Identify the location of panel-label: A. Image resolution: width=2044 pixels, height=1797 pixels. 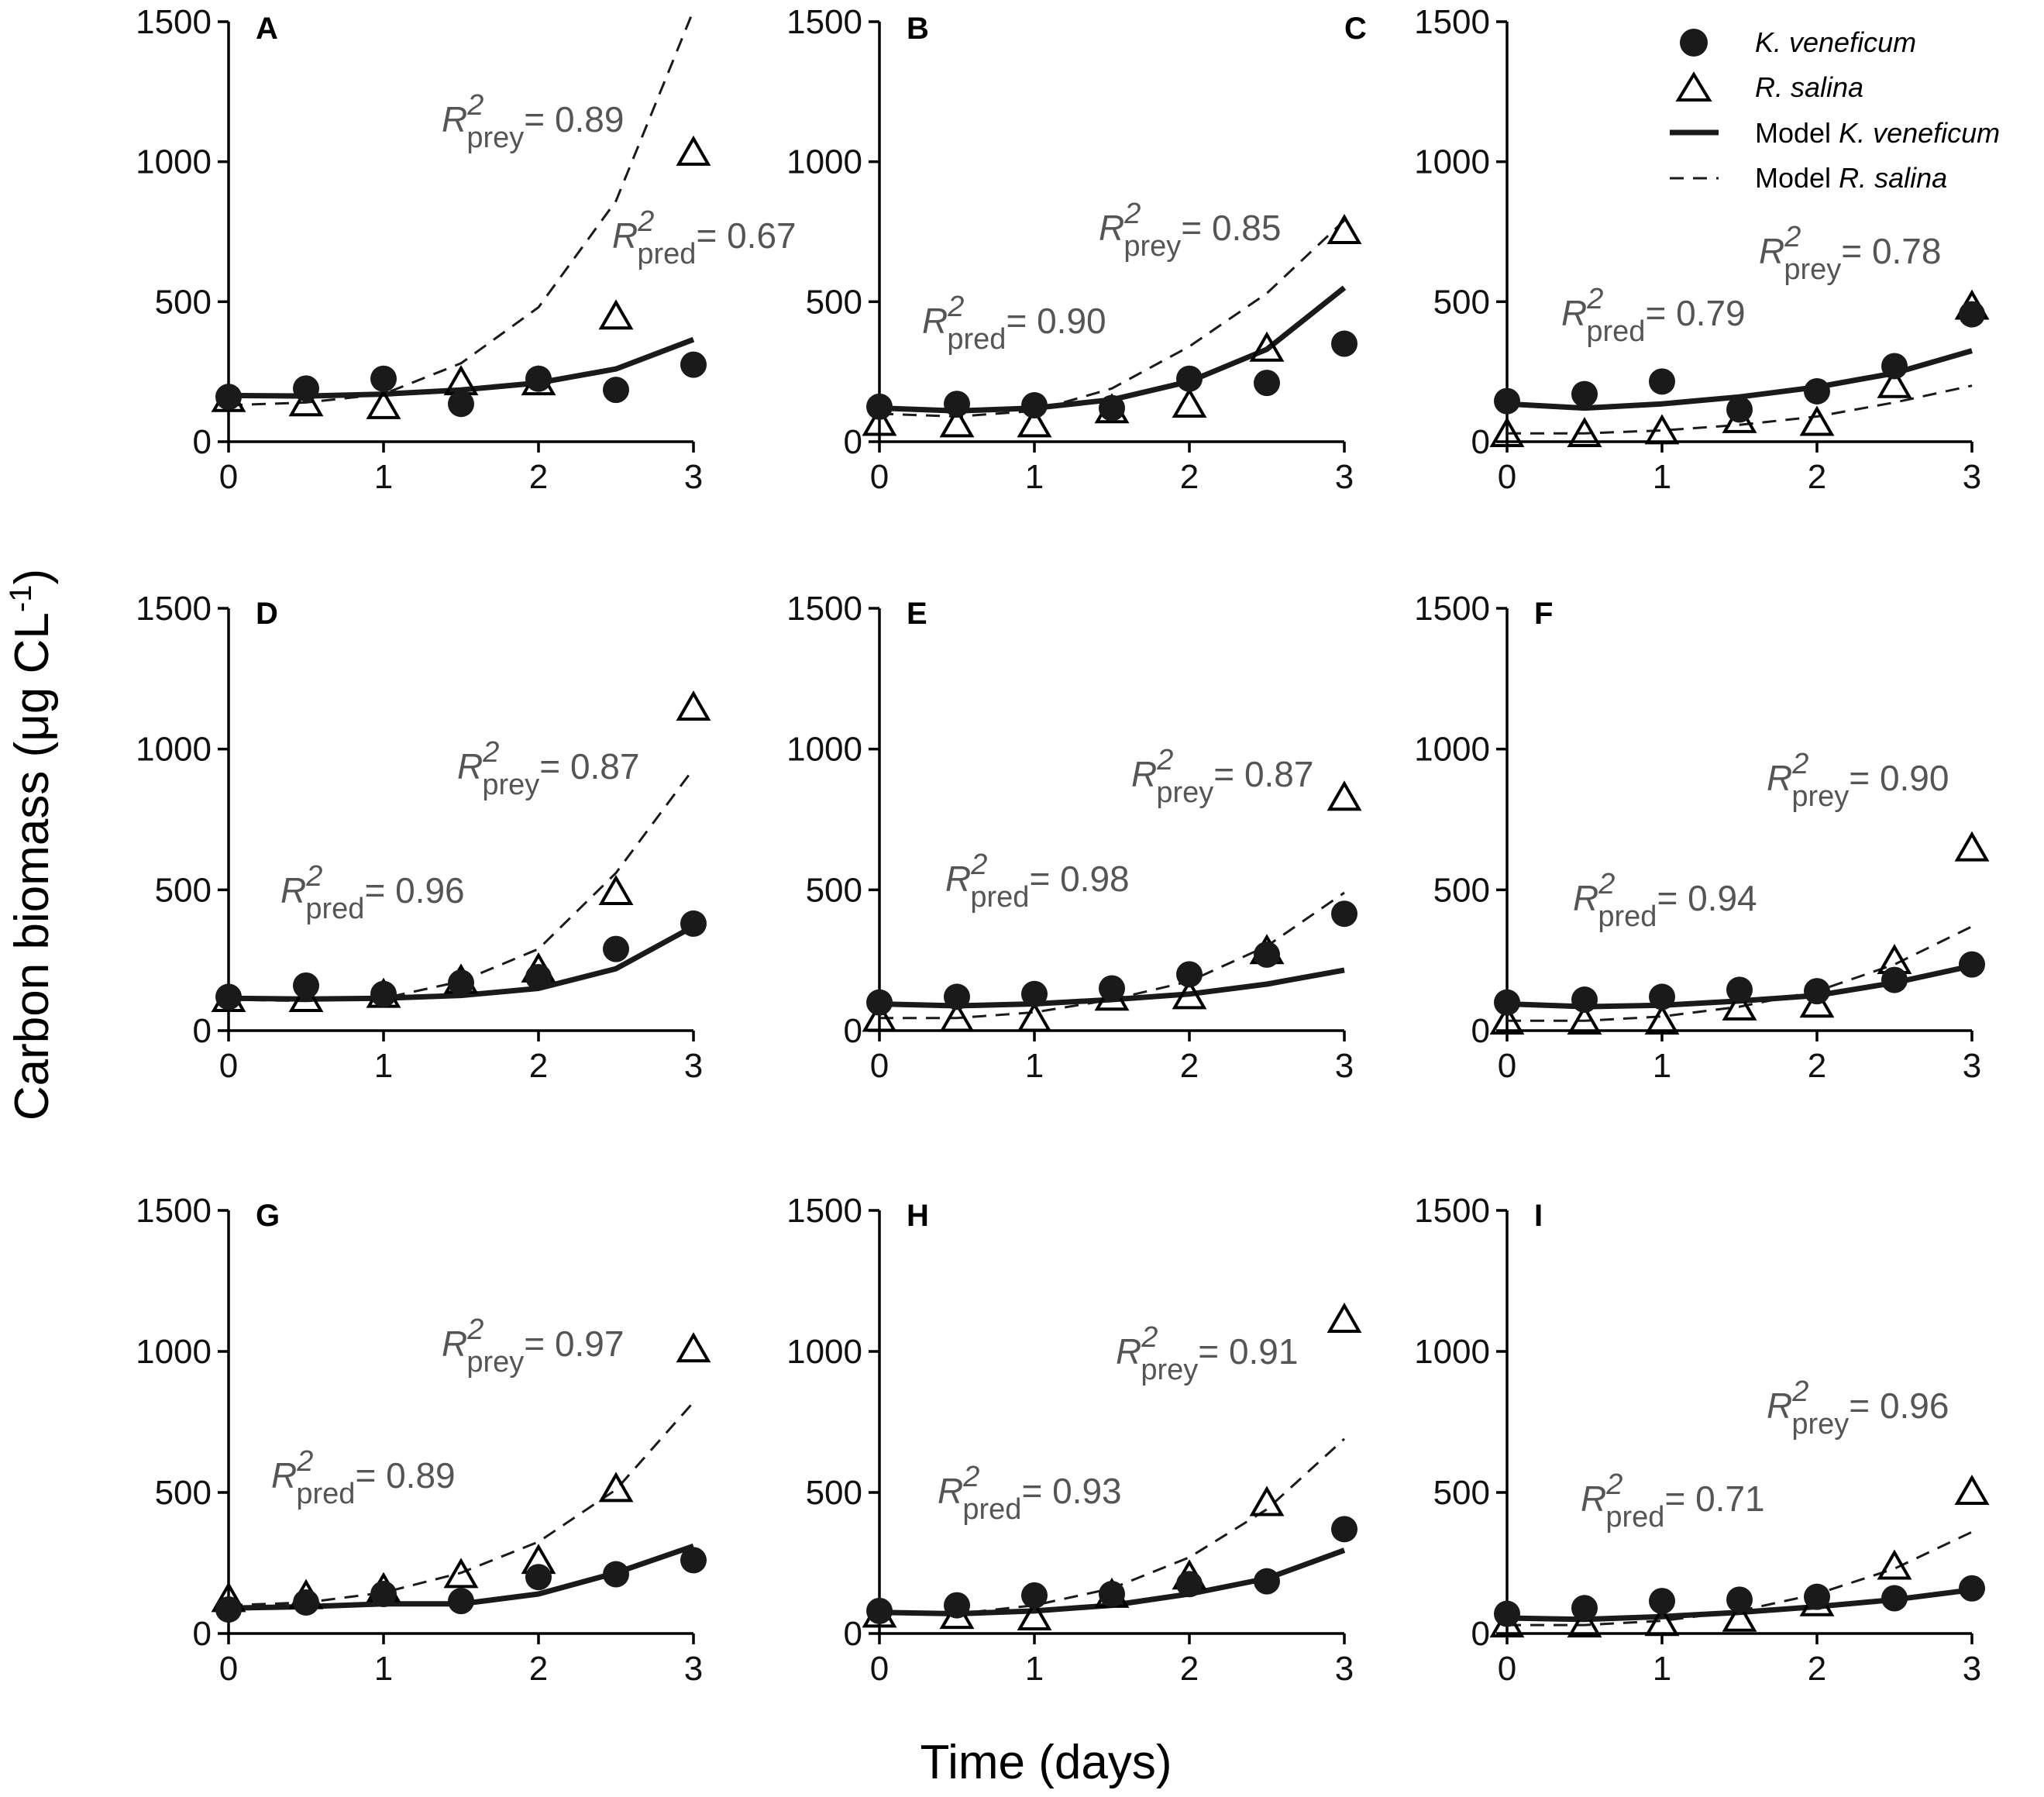
(267, 29).